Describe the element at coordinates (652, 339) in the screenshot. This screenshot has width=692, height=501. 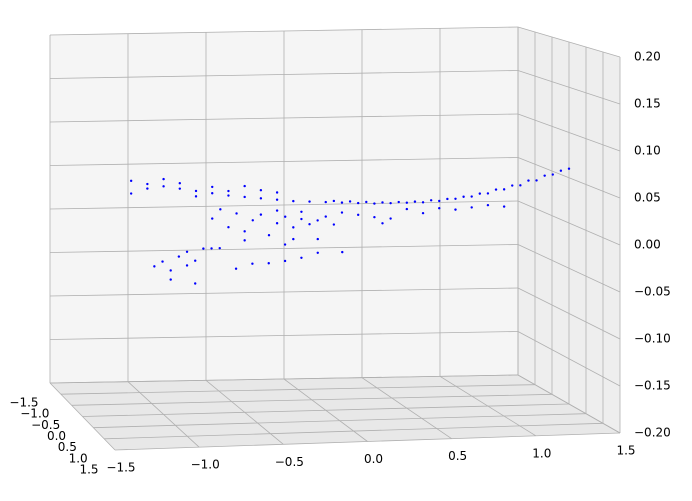
I see `z-tick-label: −0.10` at that location.